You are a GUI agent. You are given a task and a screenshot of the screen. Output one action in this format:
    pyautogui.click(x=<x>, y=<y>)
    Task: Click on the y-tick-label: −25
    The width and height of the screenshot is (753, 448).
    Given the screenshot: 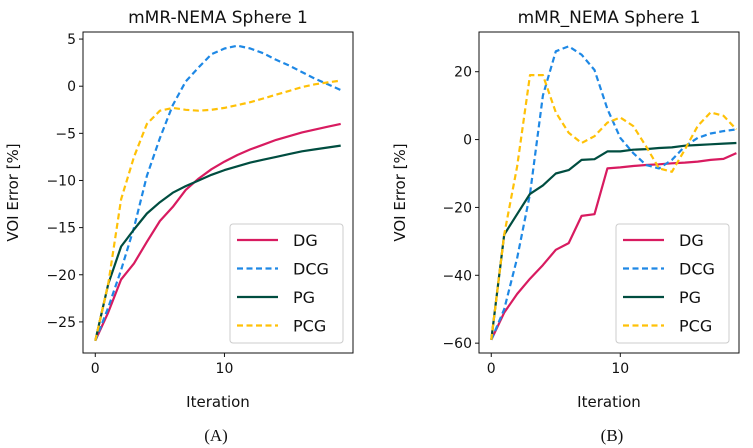 What is the action you would take?
    pyautogui.click(x=61, y=323)
    